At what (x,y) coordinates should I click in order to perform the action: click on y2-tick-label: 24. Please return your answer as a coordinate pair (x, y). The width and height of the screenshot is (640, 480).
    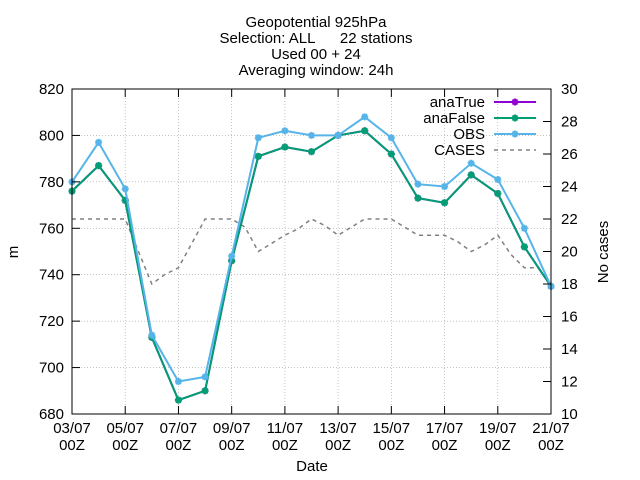
    Looking at the image, I should click on (569, 187).